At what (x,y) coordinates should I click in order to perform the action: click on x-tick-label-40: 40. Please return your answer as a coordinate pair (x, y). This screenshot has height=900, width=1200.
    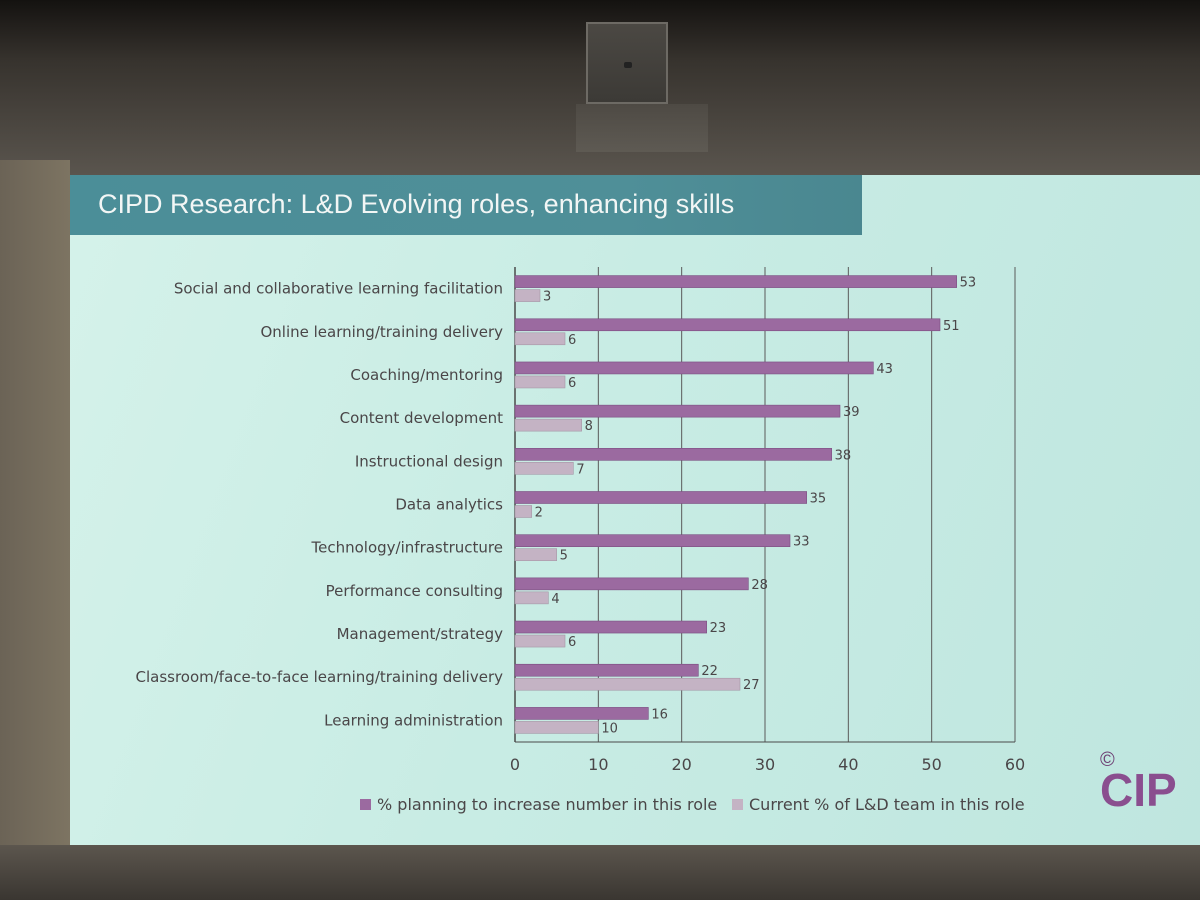
    Looking at the image, I should click on (848, 764).